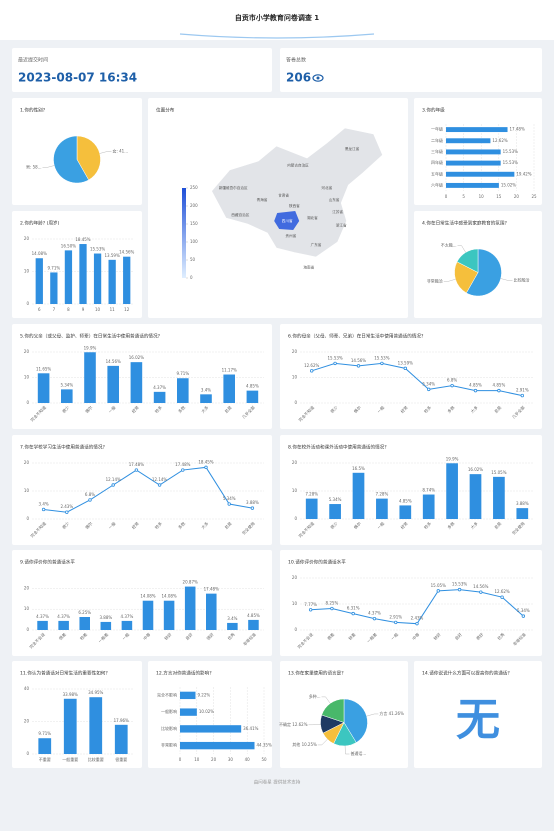 The width and height of the screenshot is (554, 831). Describe the element at coordinates (304, 744) in the screenshot. I see `slice-label: 其他 10.25%` at that location.